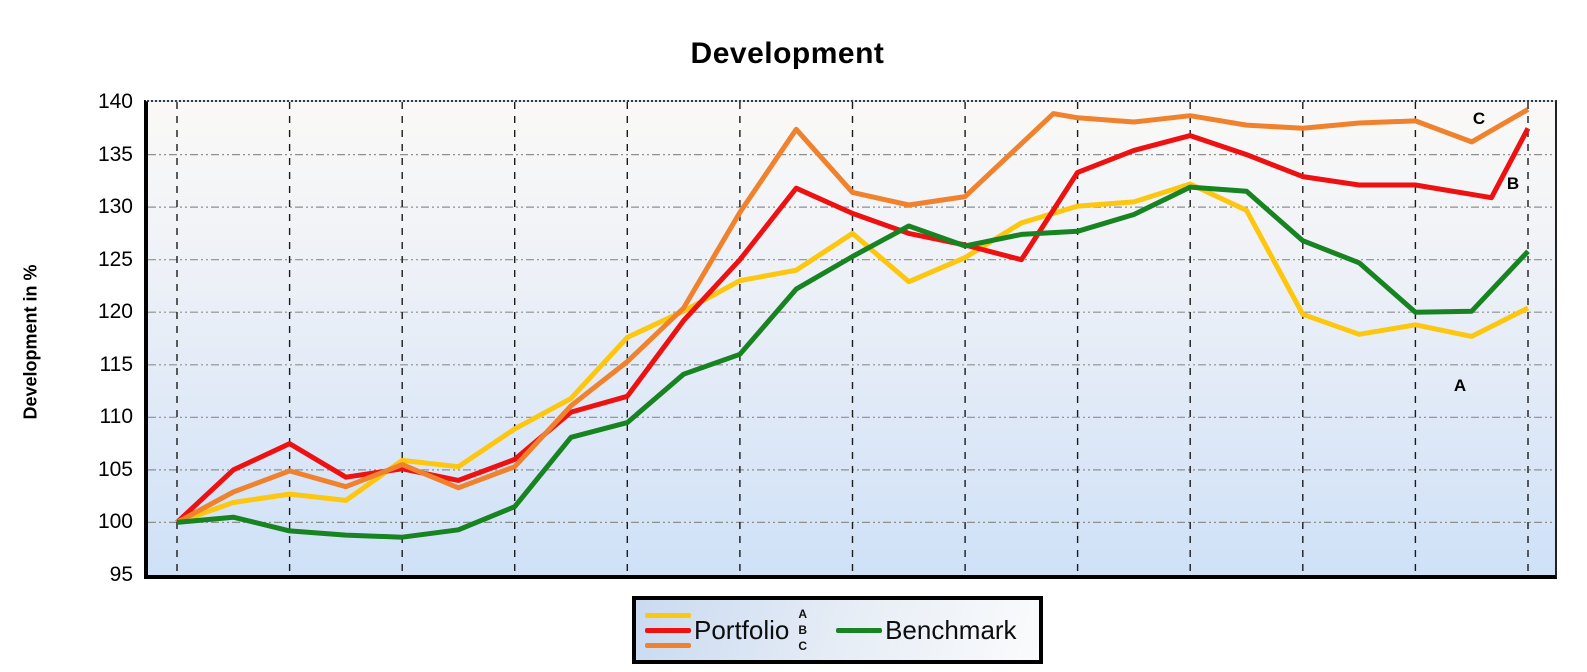 The width and height of the screenshot is (1587, 672). Describe the element at coordinates (1479, 118) in the screenshot. I see `chart-label-c: C` at that location.